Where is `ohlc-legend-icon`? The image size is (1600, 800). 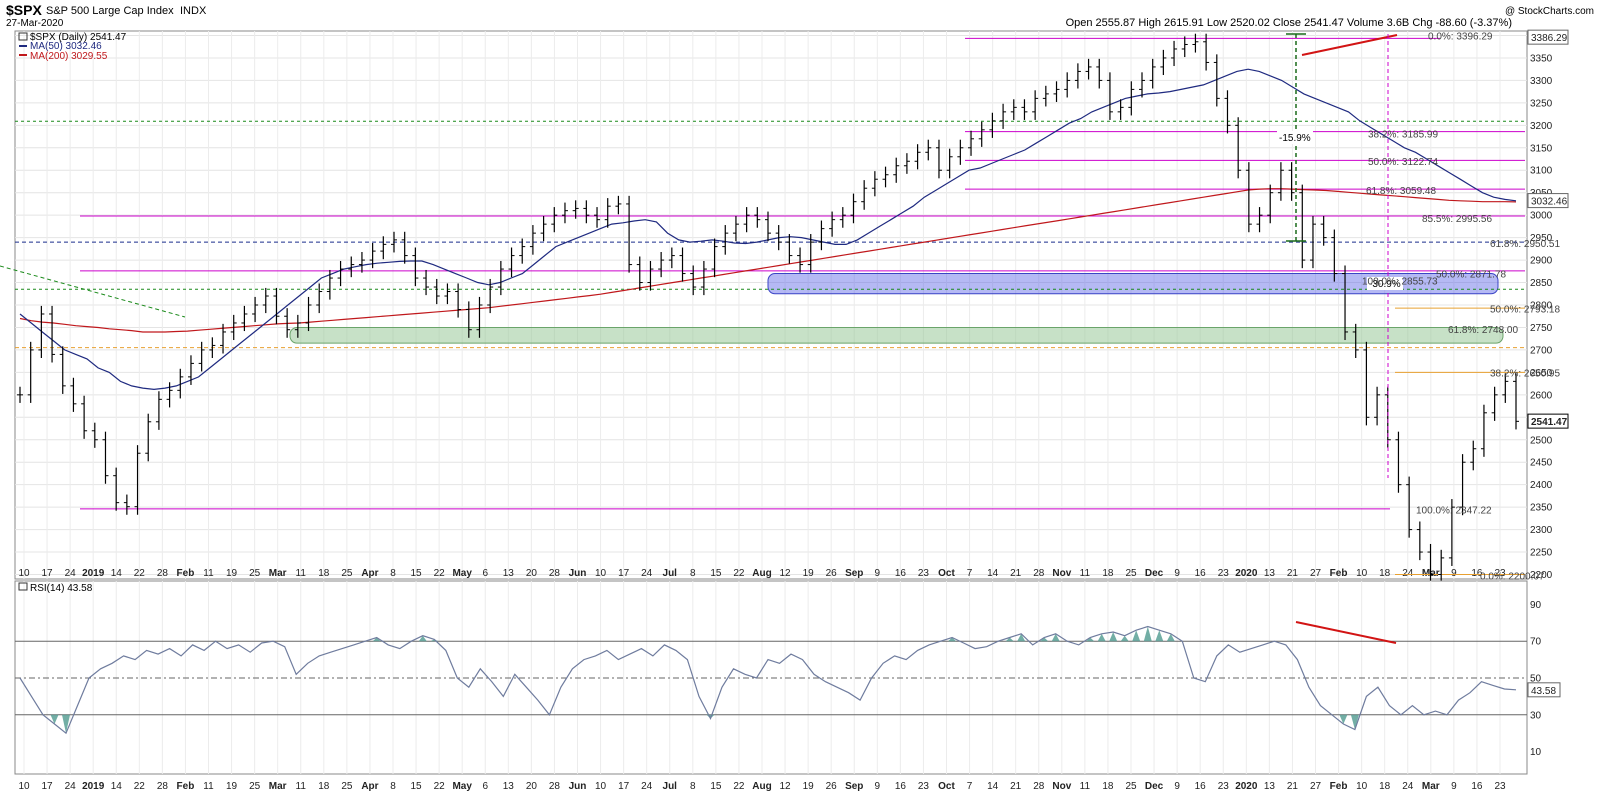
ohlc-legend-icon is located at coordinates (23, 36).